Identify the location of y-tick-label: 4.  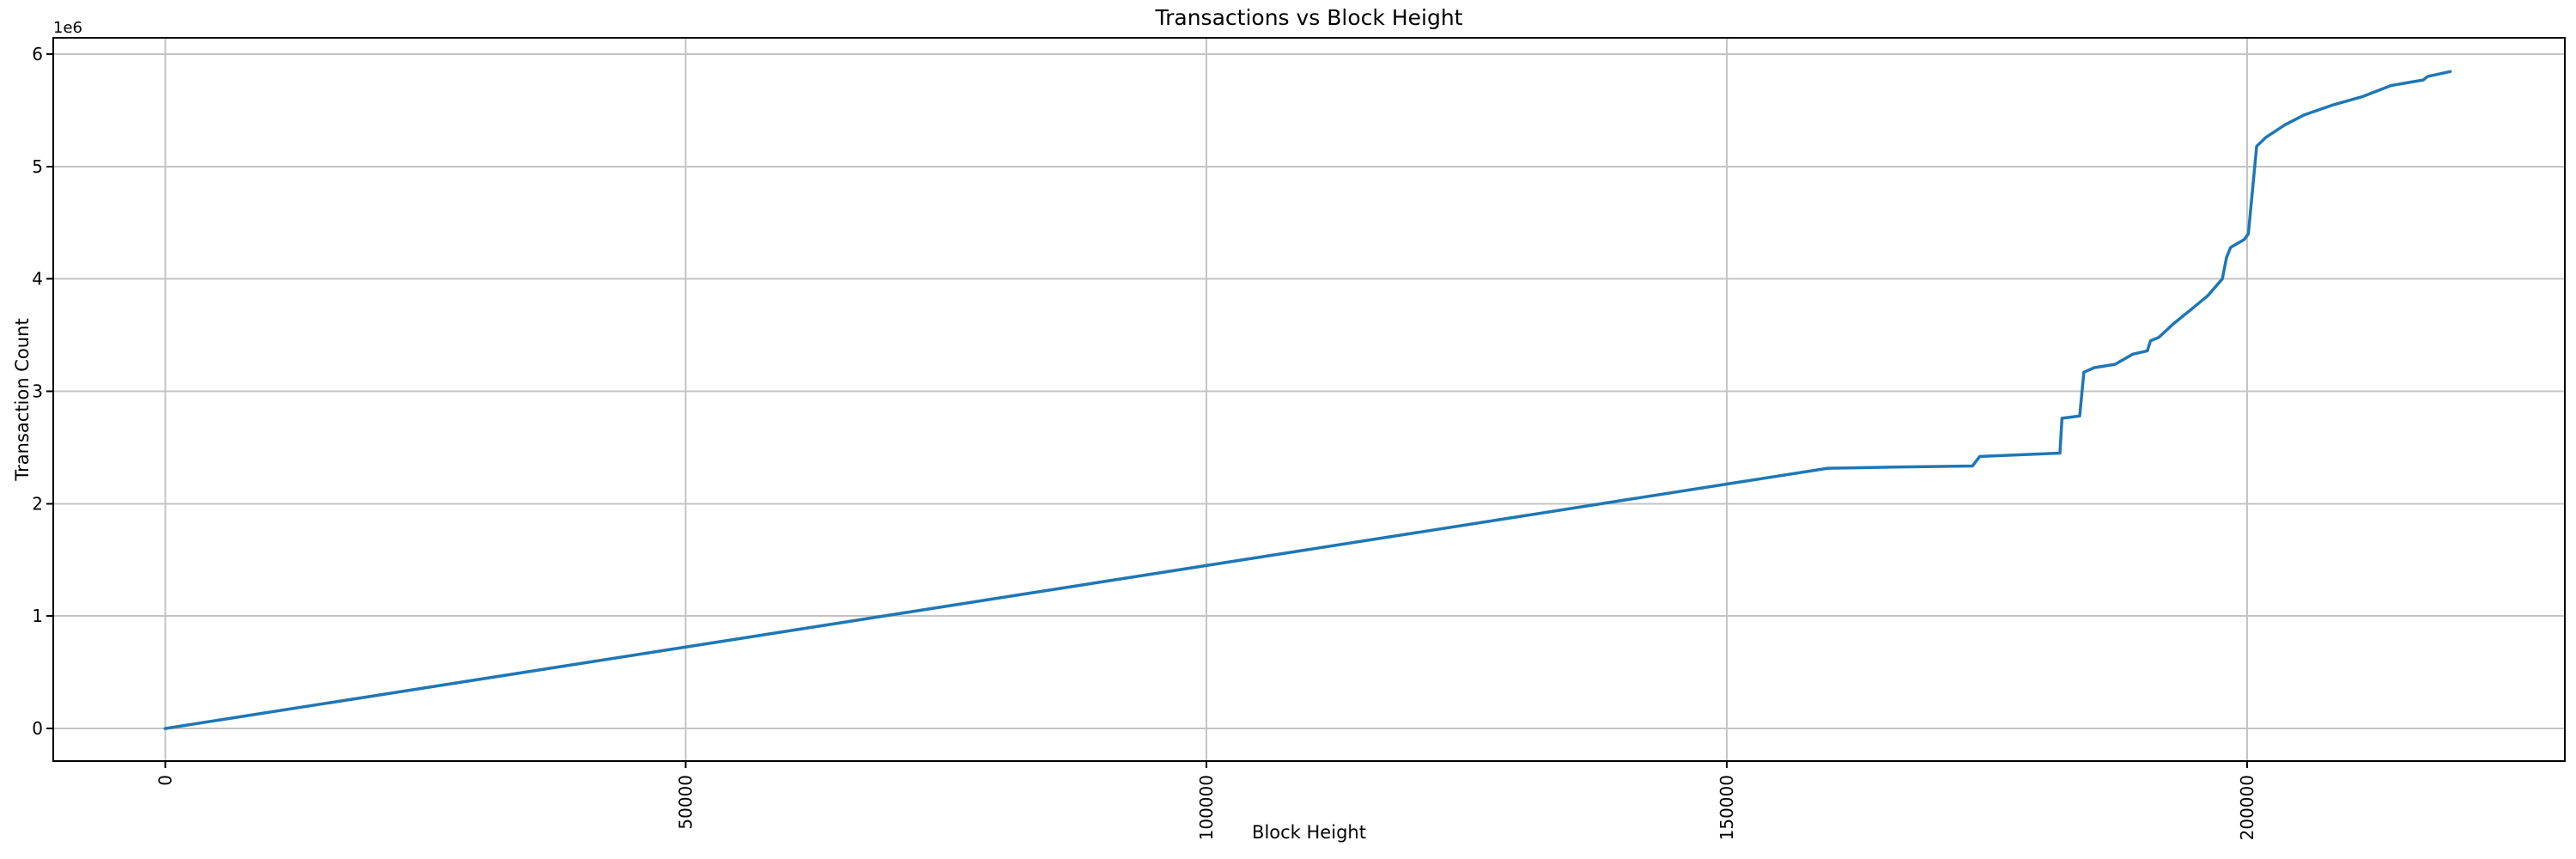
(37, 279).